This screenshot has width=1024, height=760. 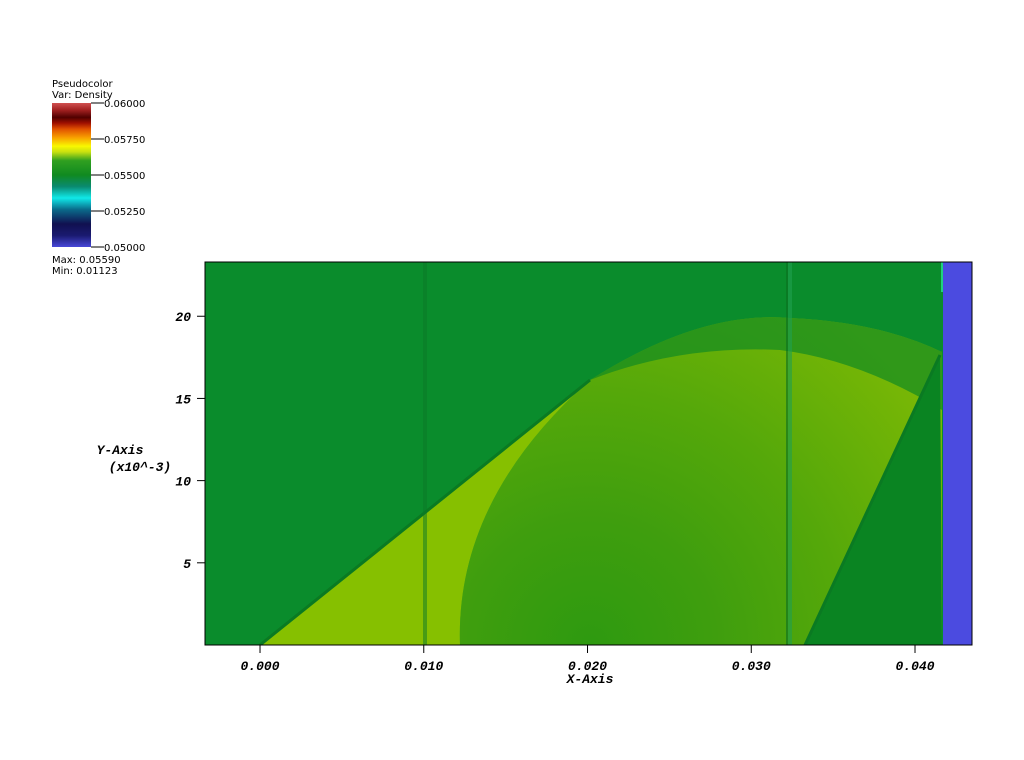 What do you see at coordinates (183, 482) in the screenshot?
I see `y-tick-label: 10` at bounding box center [183, 482].